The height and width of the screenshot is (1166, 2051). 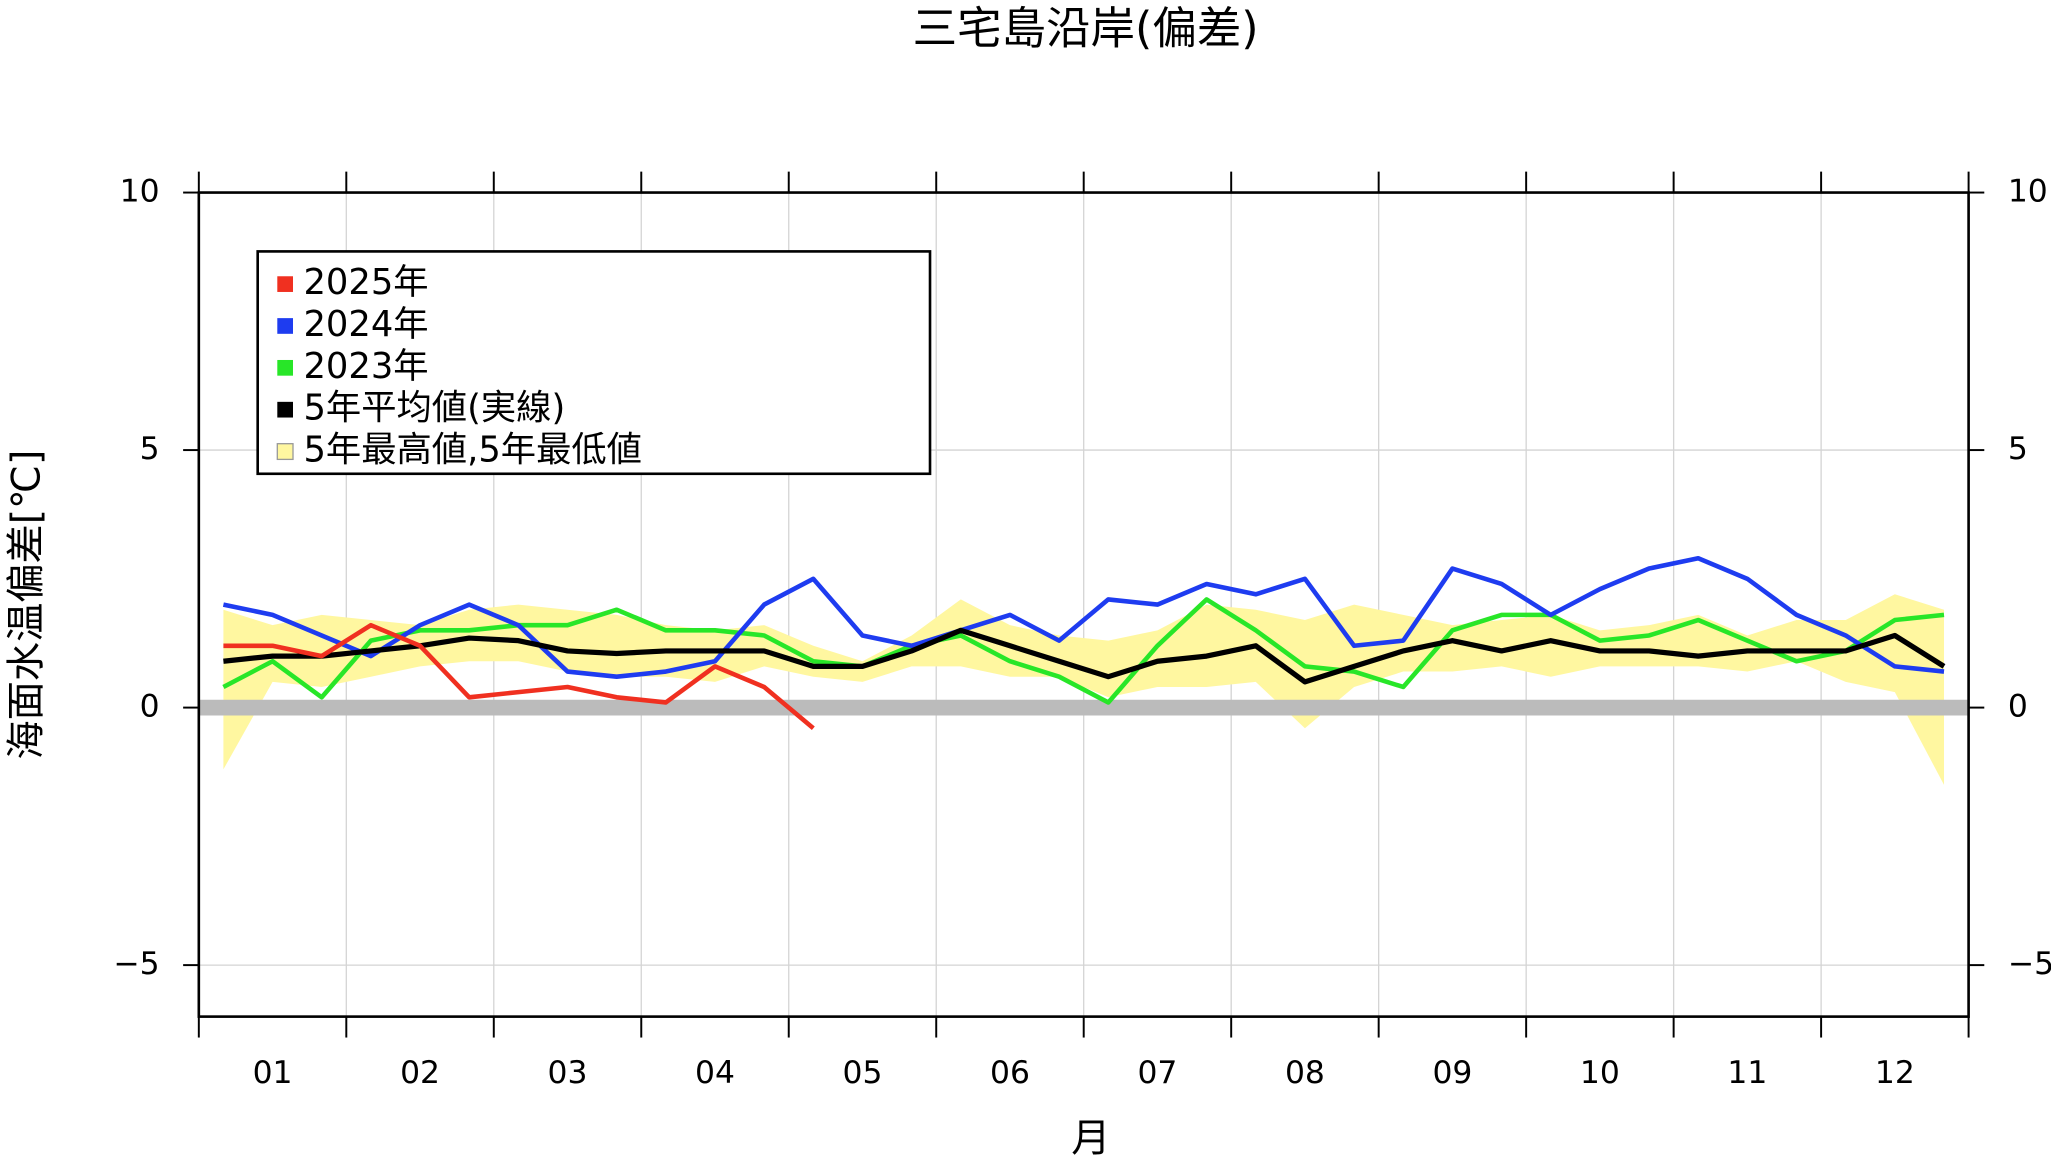 What do you see at coordinates (365, 282) in the screenshot?
I see `legend-label: 2025年` at bounding box center [365, 282].